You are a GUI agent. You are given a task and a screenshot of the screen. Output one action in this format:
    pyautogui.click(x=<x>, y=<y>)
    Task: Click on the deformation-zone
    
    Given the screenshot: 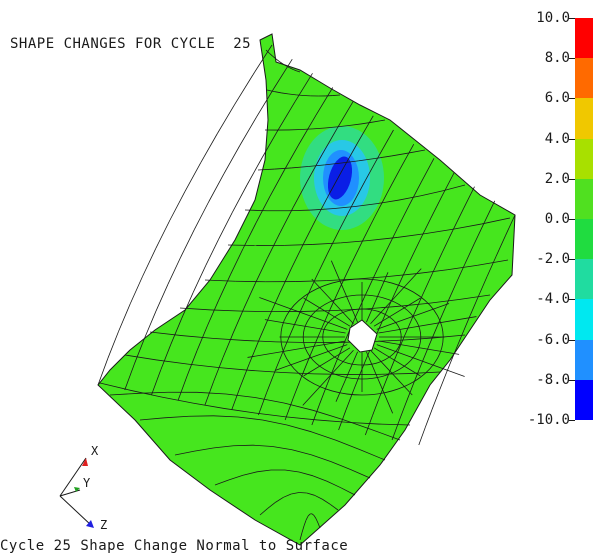 What is the action you would take?
    pyautogui.click(x=342, y=178)
    